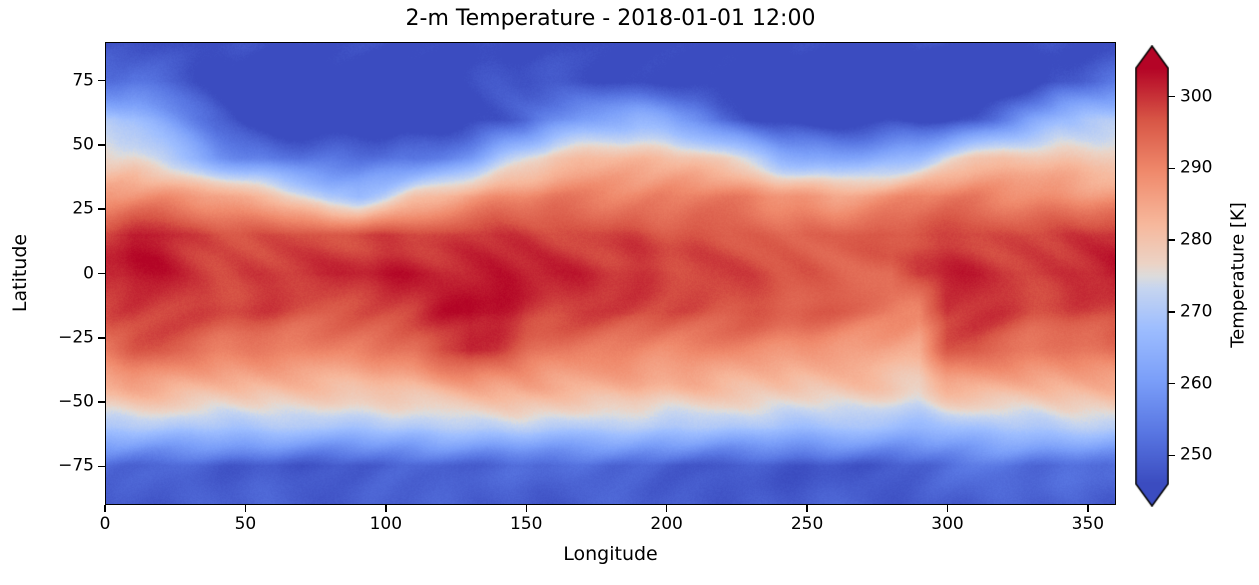  Describe the element at coordinates (20, 273) in the screenshot. I see `y-axis-label: Latitude` at that location.